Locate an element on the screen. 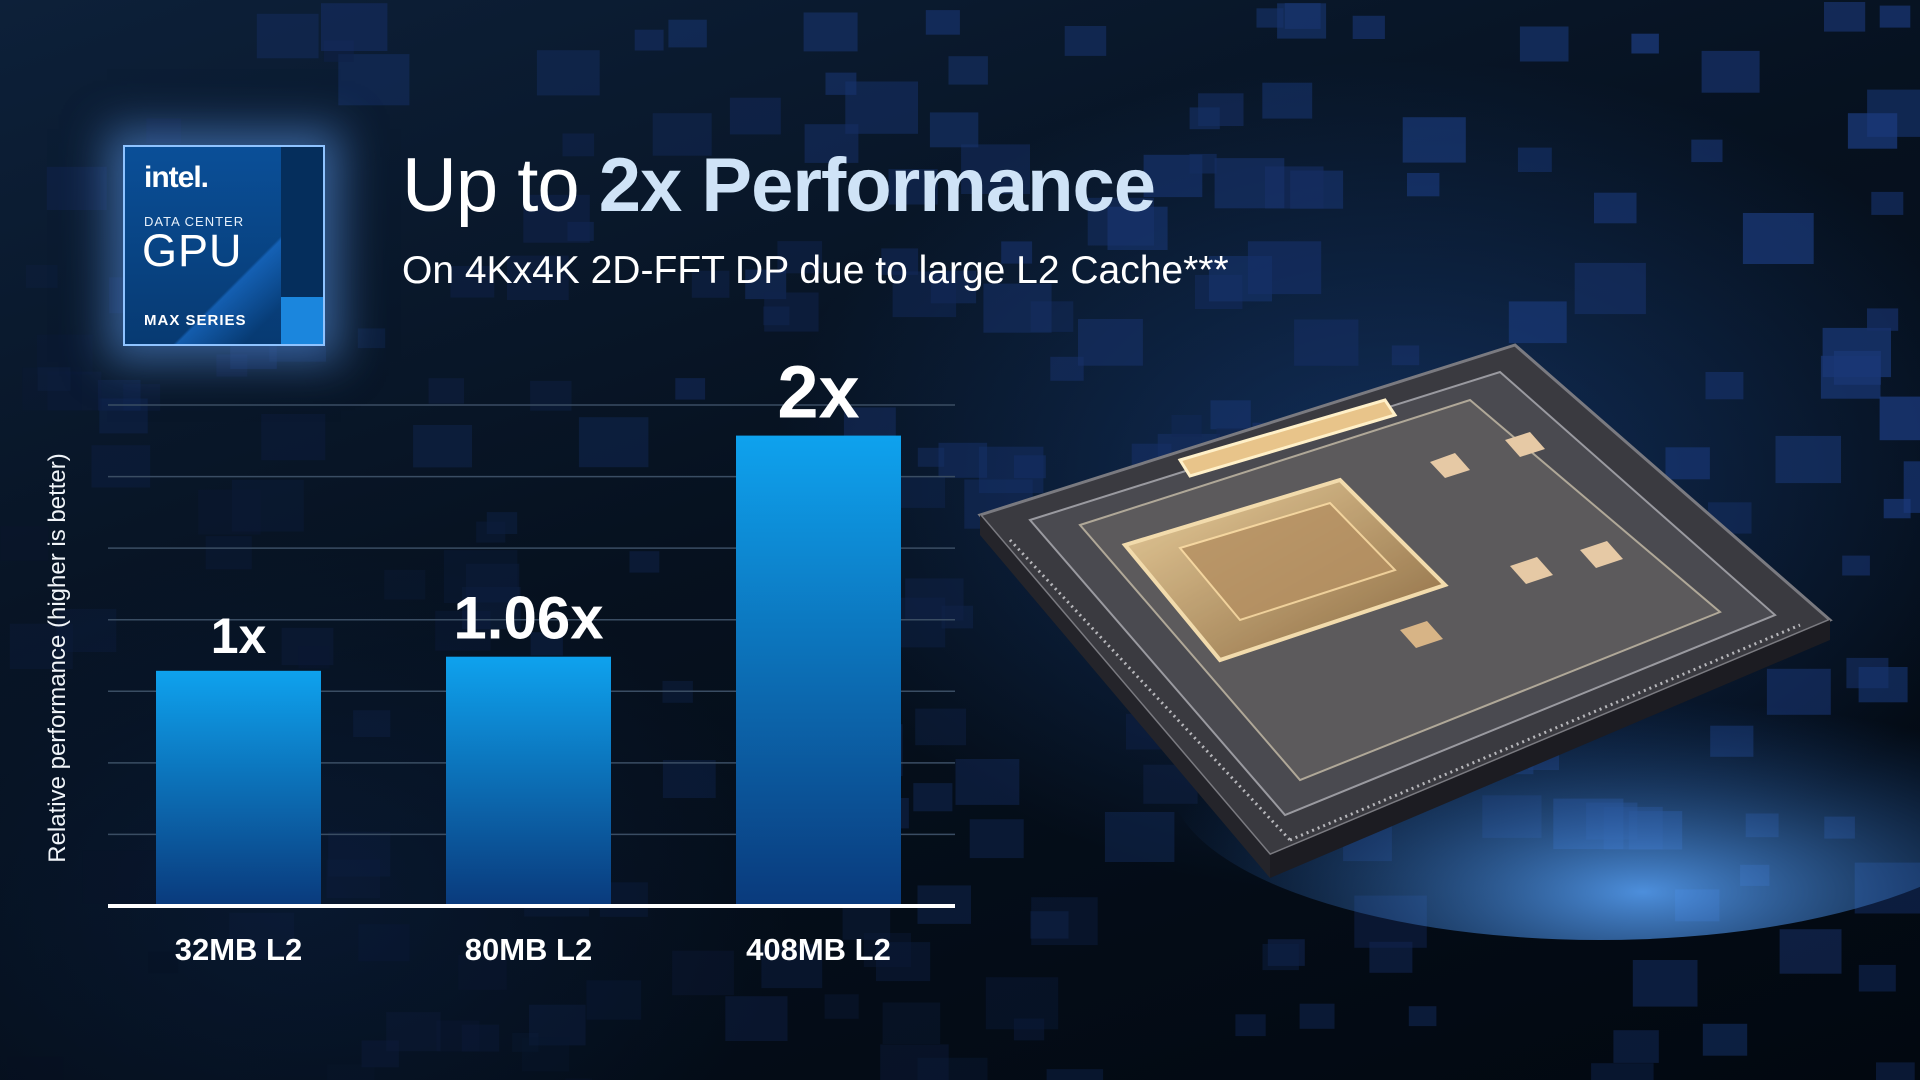 This screenshot has width=1920, height=1080. title-prefix: Up to is located at coordinates (500, 185).